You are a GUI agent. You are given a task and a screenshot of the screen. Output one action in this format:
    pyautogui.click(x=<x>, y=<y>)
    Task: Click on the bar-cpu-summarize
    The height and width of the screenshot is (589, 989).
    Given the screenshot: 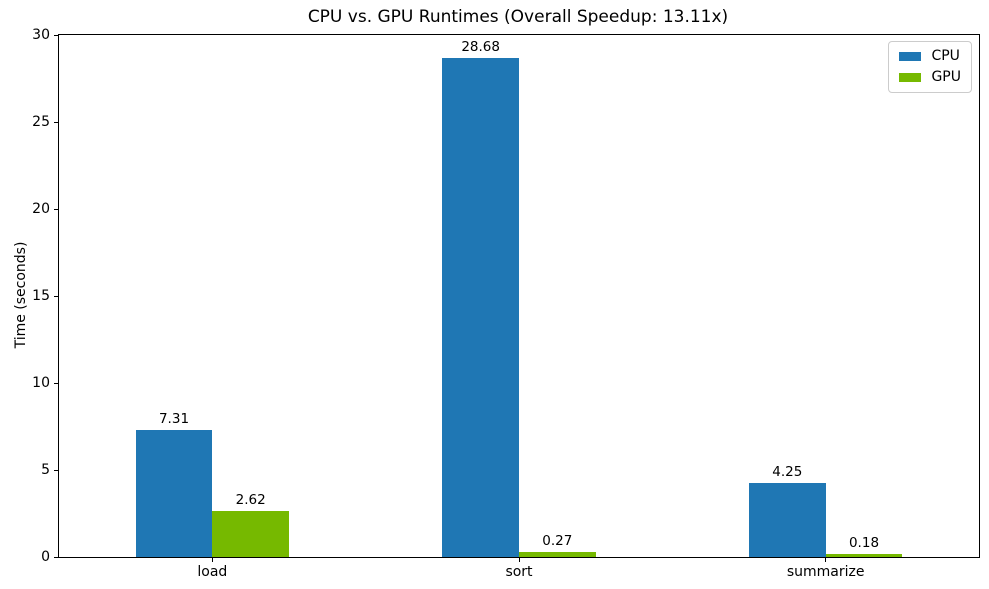 What is the action you would take?
    pyautogui.click(x=787, y=520)
    